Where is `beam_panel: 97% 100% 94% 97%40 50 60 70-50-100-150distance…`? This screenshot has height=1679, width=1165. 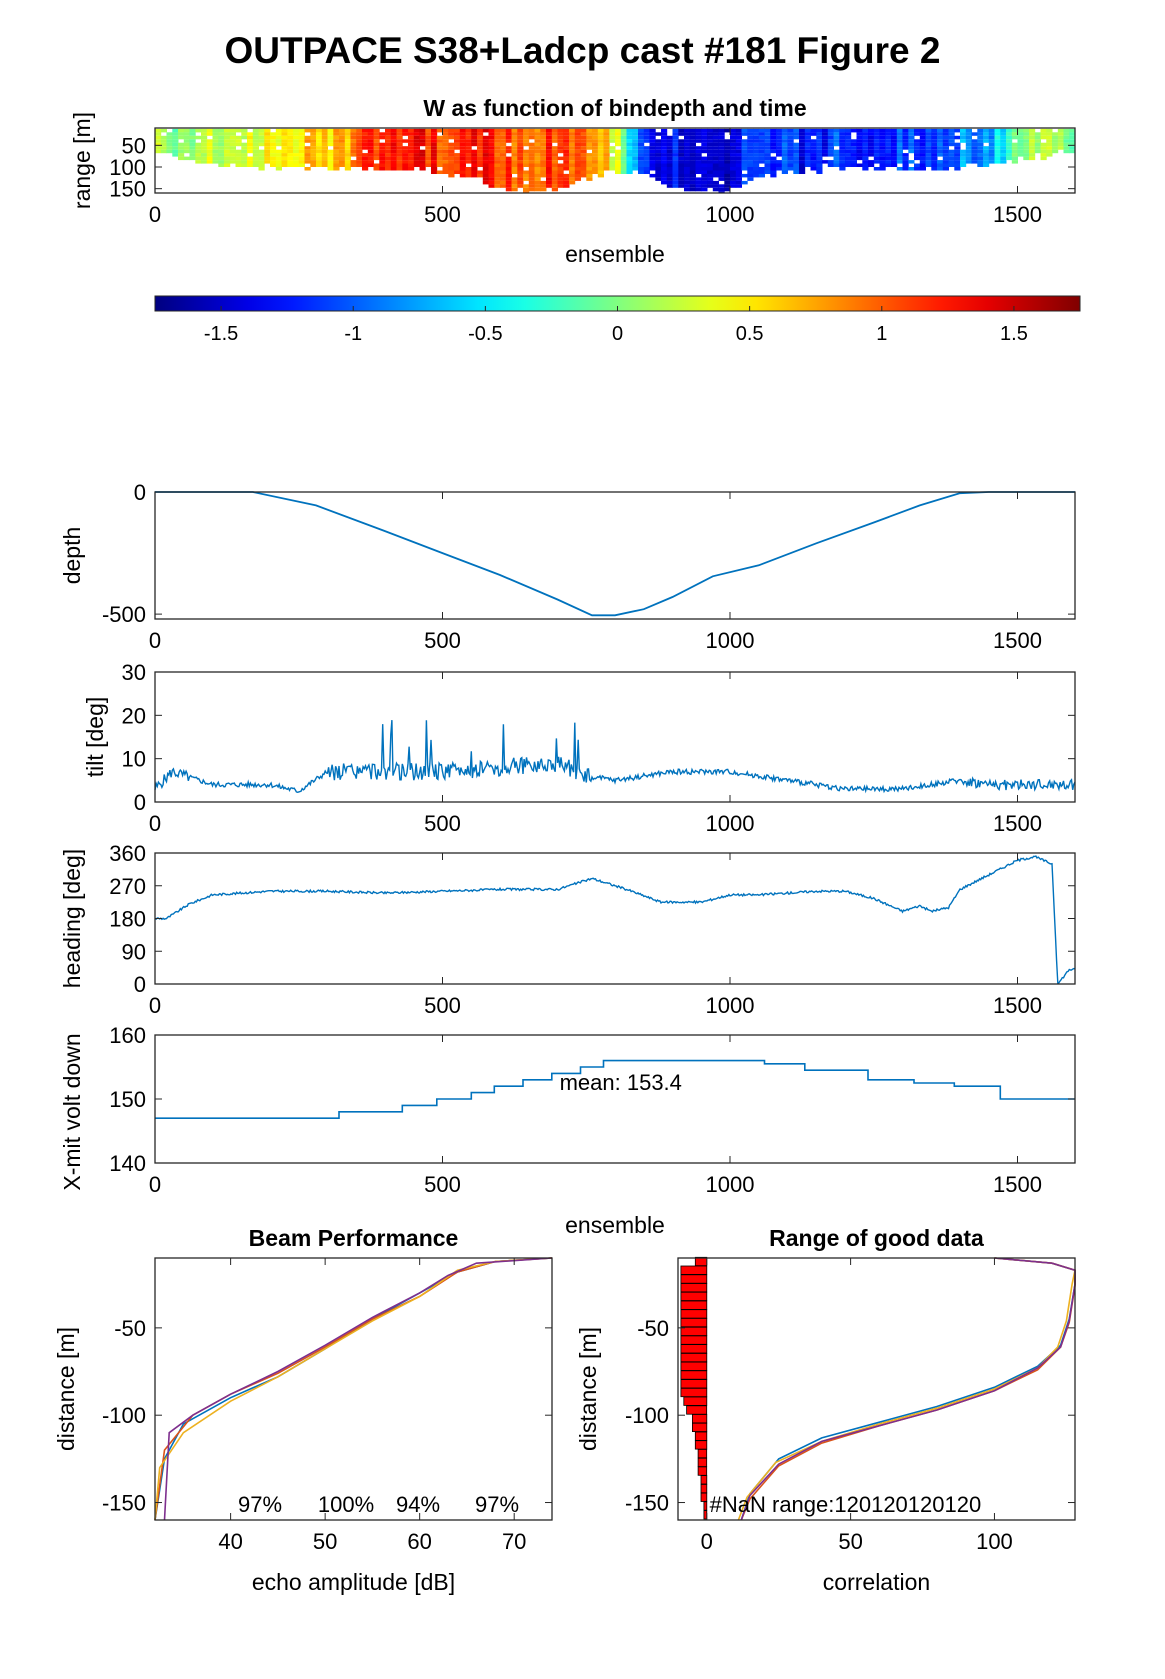
beam_panel: 97% 100% 94% 97%40 50 60 70-50-100-150distance… is located at coordinates (303, 1410).